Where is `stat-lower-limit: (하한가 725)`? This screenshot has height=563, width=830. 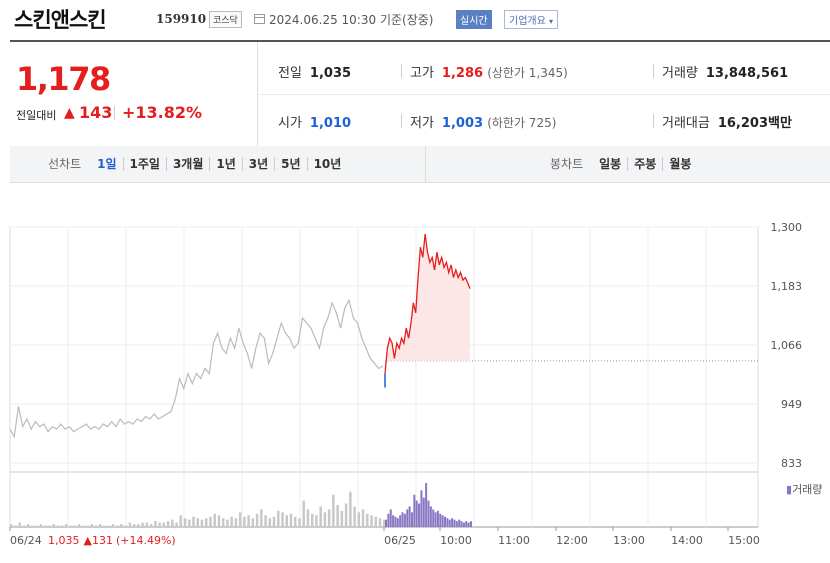 stat-lower-limit: (하한가 725) is located at coordinates (522, 123).